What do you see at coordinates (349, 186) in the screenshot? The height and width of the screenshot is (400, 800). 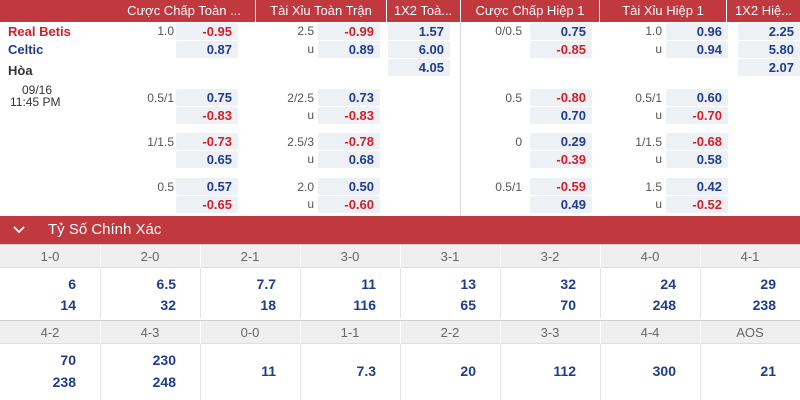 I see `ft-ou-over-odds: 0.50` at bounding box center [349, 186].